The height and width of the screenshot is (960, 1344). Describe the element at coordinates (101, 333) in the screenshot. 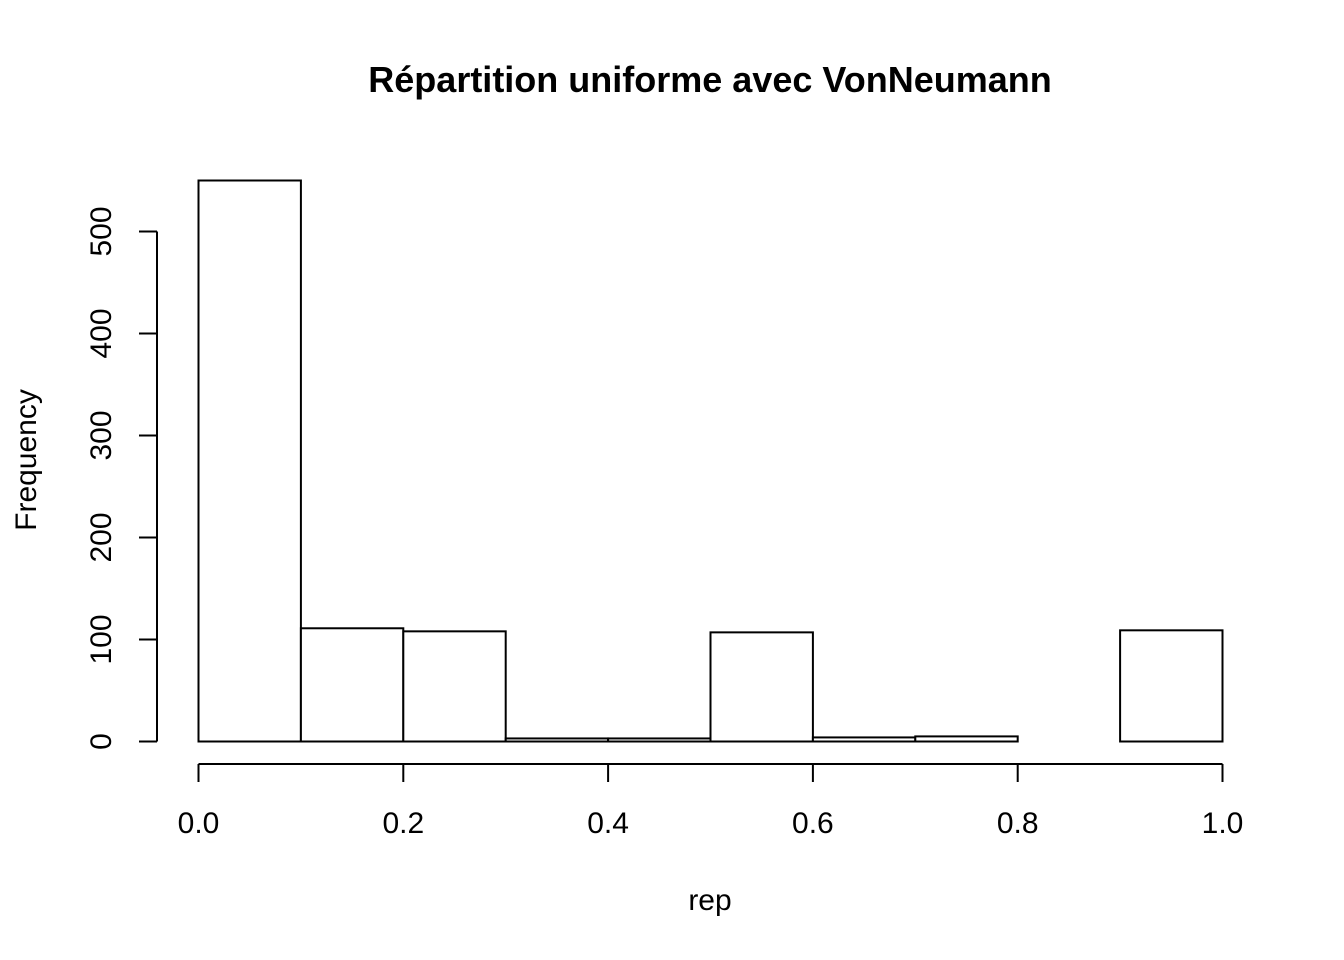

I see `y-tick-label-4: 400` at that location.